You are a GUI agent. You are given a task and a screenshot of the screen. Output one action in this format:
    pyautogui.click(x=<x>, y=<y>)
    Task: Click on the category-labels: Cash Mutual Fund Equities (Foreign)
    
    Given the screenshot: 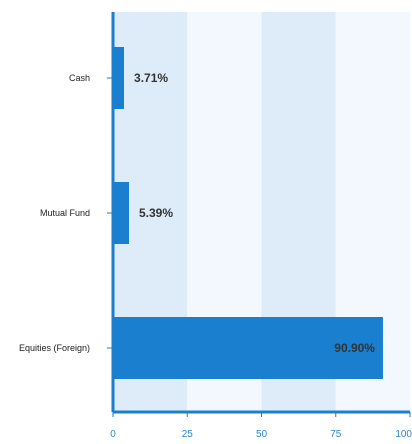 What is the action you would take?
    pyautogui.click(x=54, y=213)
    